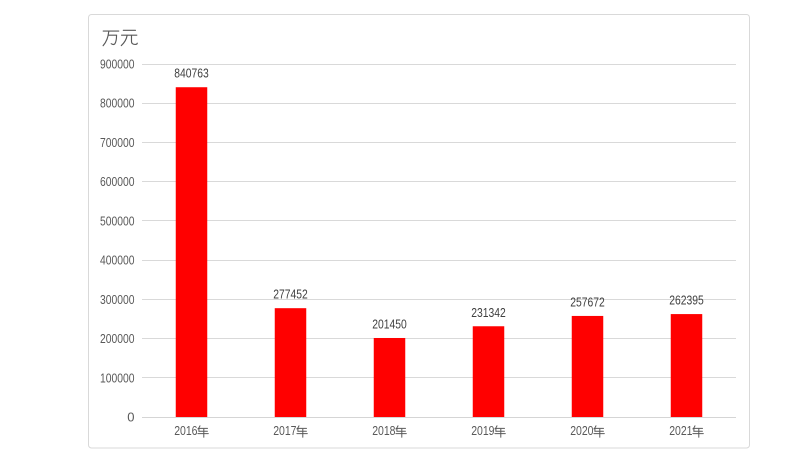 This screenshot has height=453, width=800. Describe the element at coordinates (680, 430) in the screenshot. I see `svg-text: 2021` at that location.